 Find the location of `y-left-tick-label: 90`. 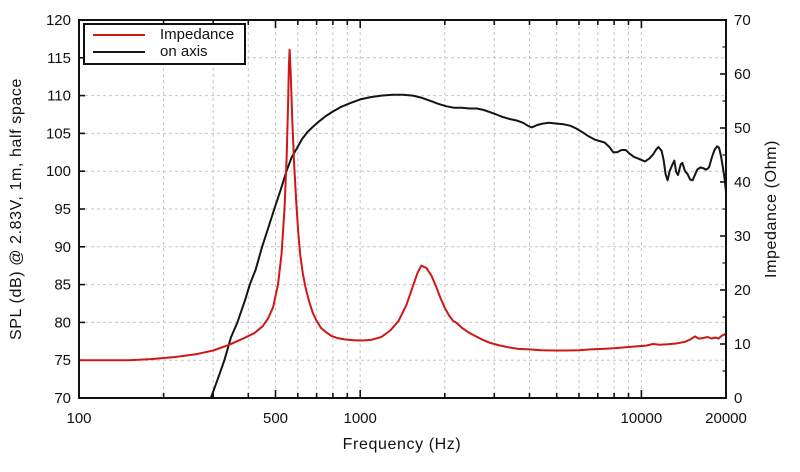

y-left-tick-label: 90 is located at coordinates (62, 247).